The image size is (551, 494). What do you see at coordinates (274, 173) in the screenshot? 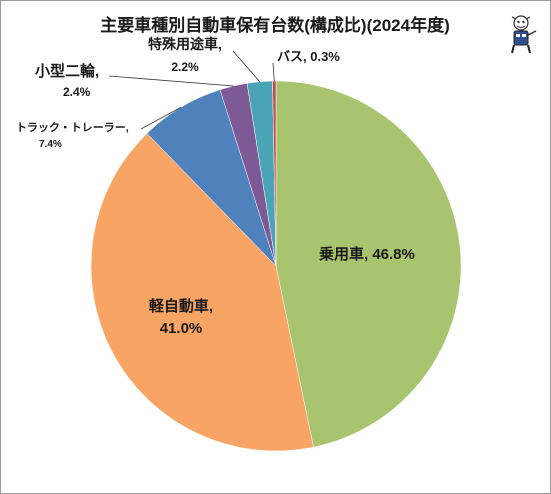
I see `pie-slice` at bounding box center [274, 173].